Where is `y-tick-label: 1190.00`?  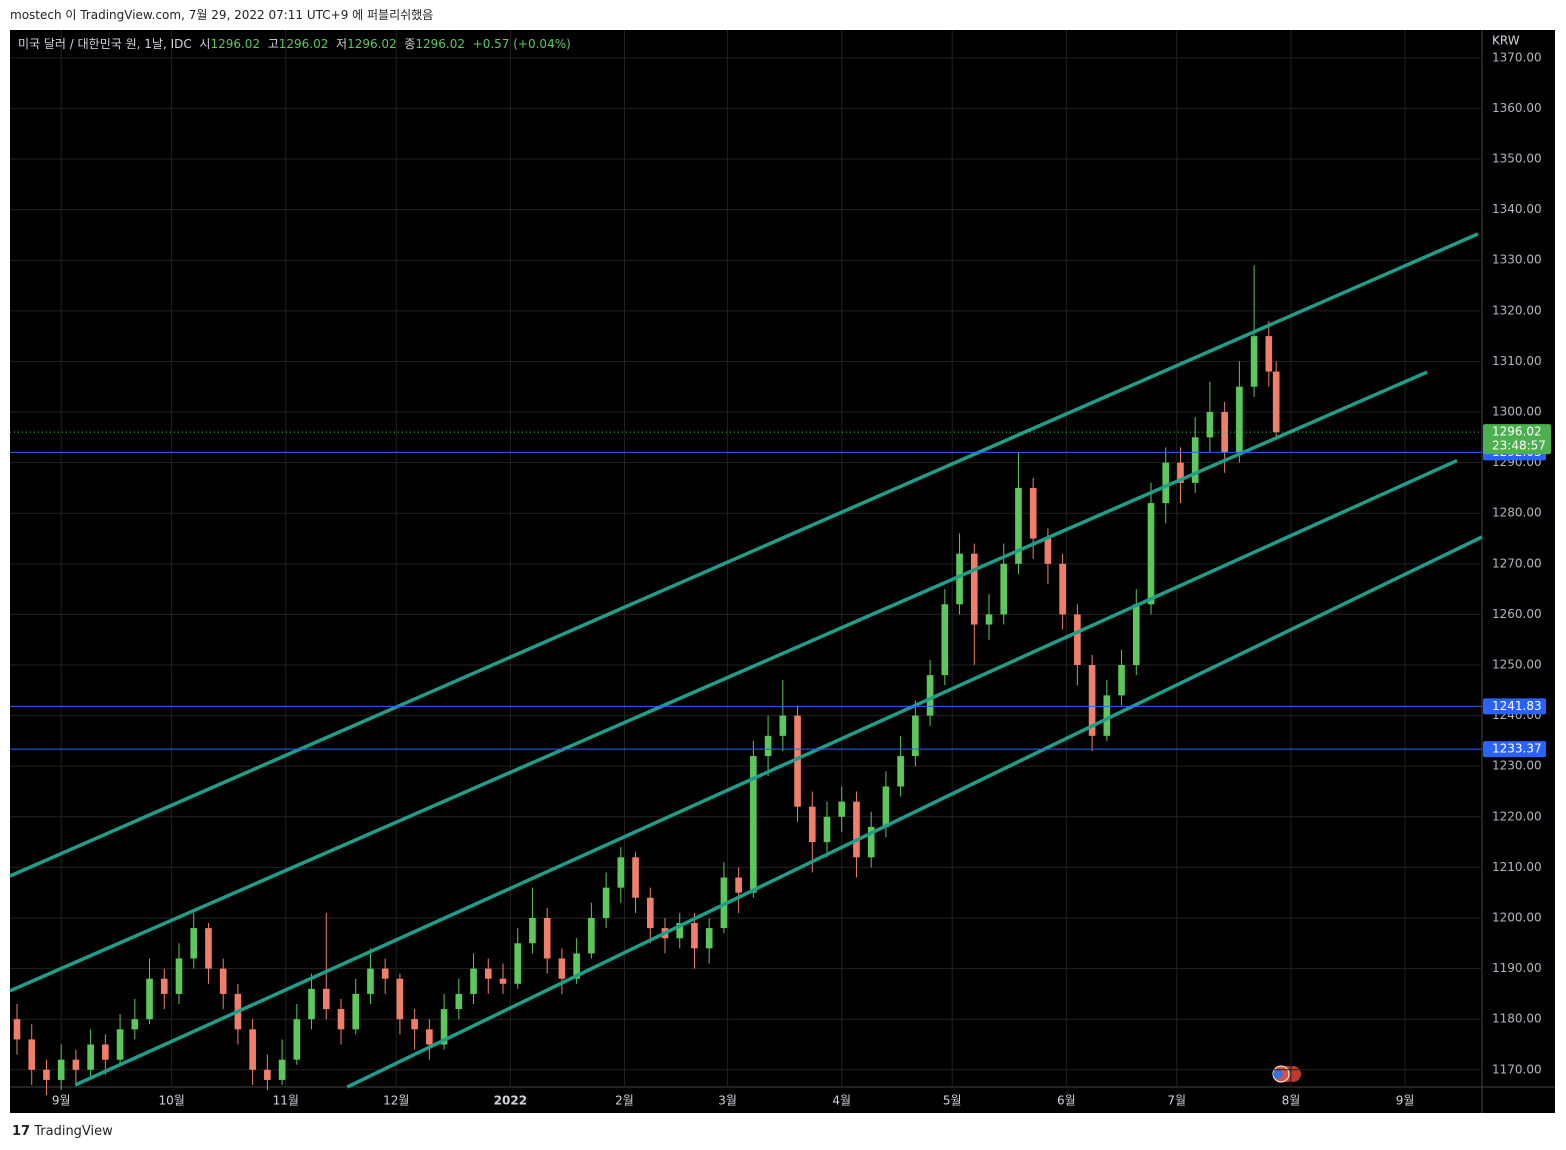
y-tick-label: 1190.00 is located at coordinates (1517, 968).